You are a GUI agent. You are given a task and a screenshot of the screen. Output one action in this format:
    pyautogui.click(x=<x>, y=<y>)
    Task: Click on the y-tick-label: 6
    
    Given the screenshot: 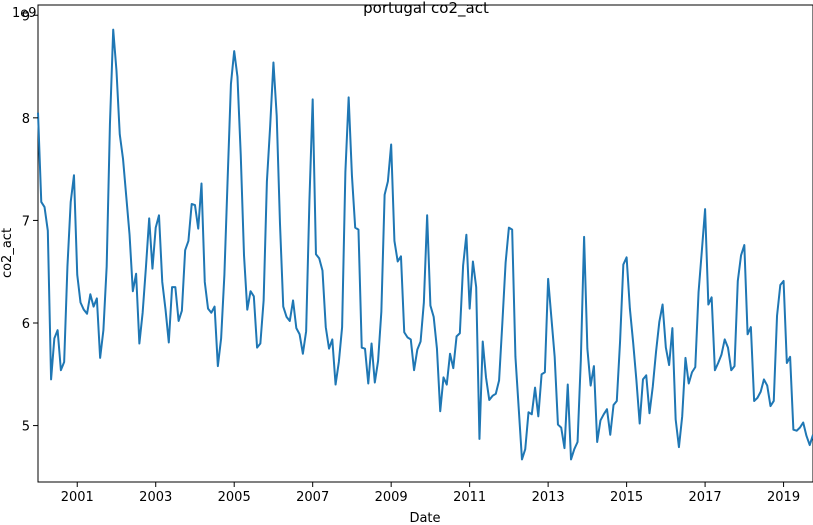 What is the action you would take?
    pyautogui.click(x=26, y=324)
    